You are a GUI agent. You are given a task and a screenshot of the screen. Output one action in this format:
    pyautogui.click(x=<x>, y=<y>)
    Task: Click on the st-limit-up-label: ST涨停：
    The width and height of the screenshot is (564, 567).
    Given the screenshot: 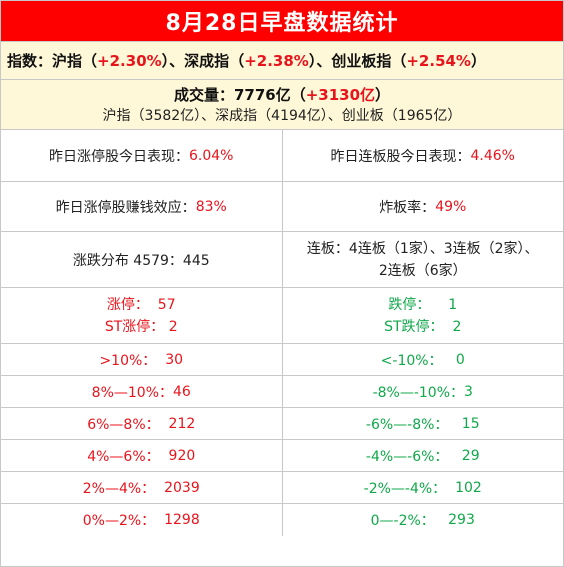 What is the action you would take?
    pyautogui.click(x=134, y=326)
    